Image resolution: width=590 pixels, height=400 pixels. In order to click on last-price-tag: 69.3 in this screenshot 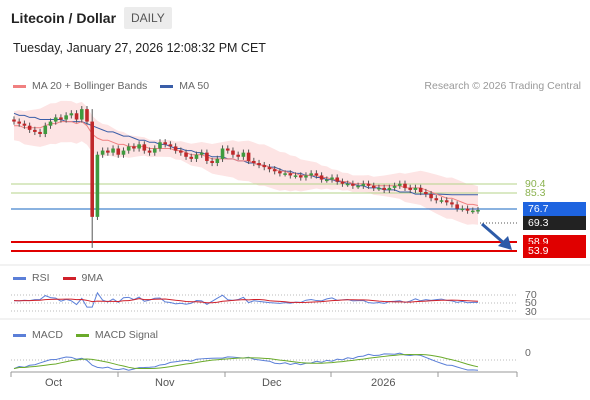, I will do `click(554, 223)`.